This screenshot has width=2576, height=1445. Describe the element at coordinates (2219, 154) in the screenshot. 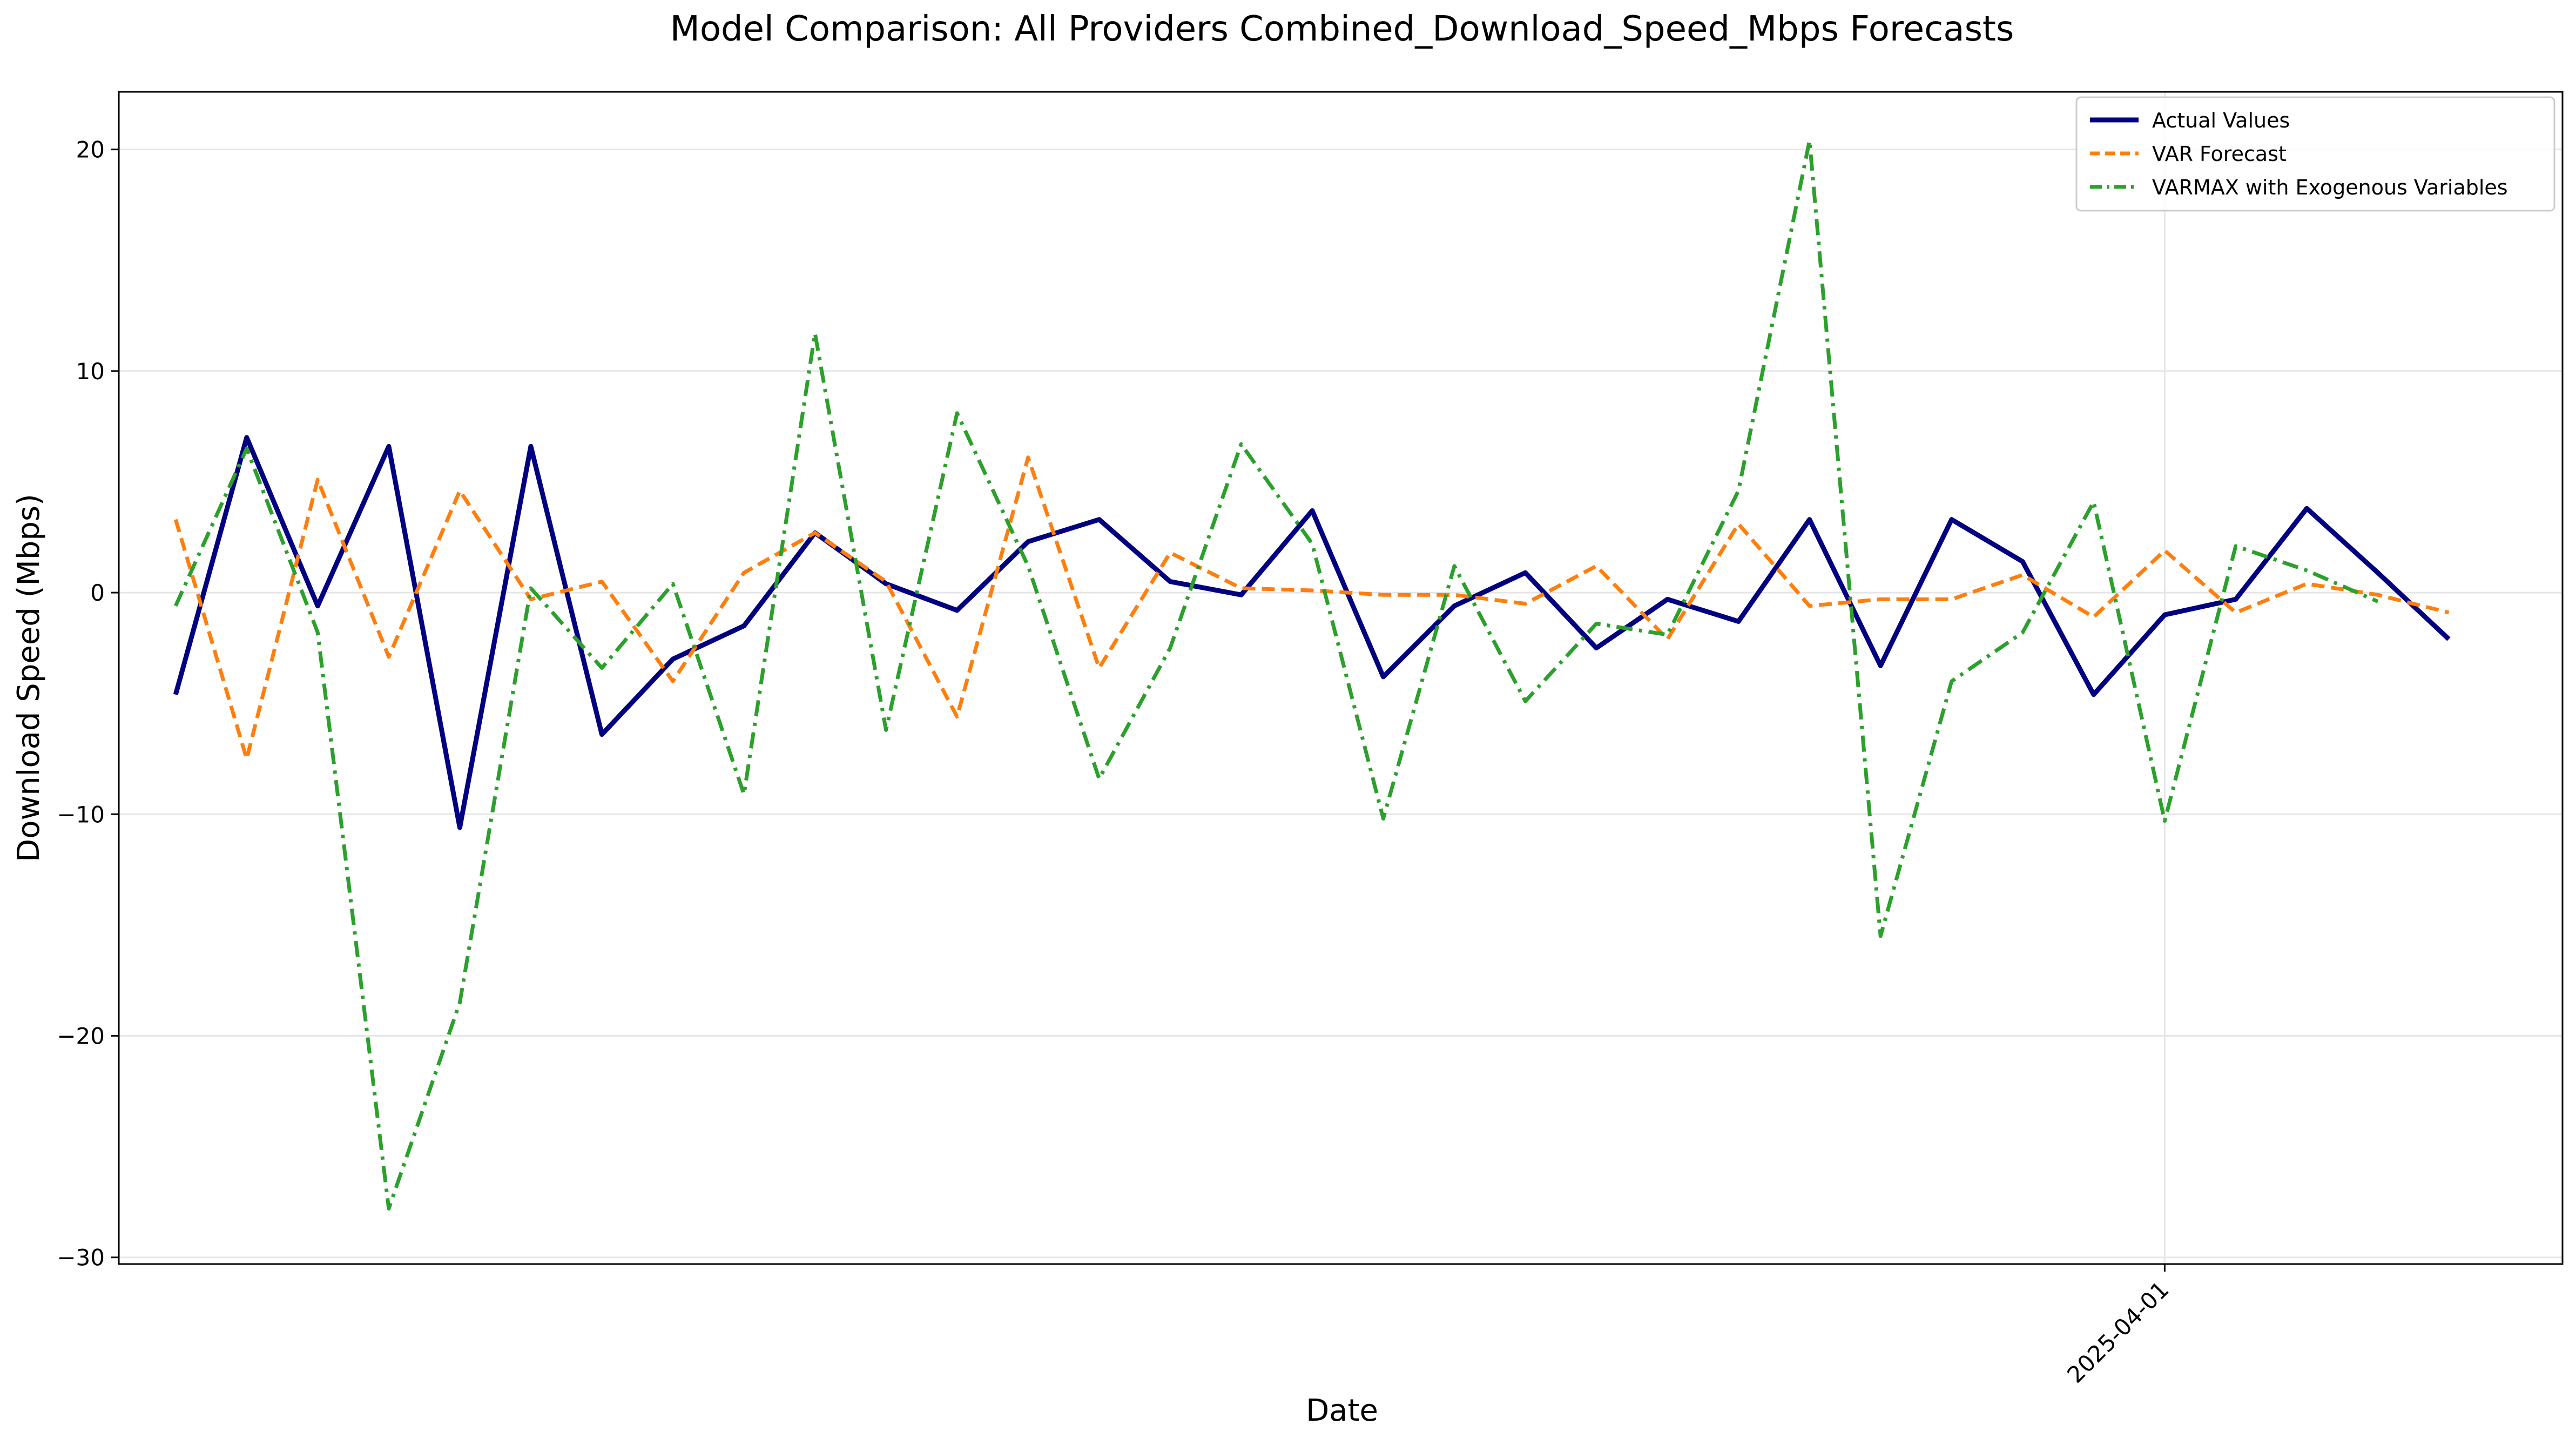

I see `legend-label-2: VAR Forecast` at that location.